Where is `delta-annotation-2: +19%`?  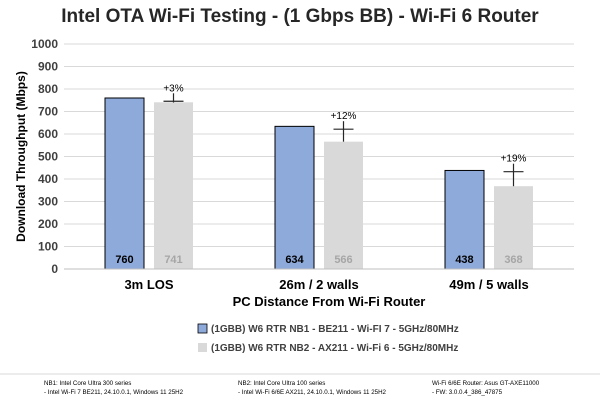 delta-annotation-2: +19% is located at coordinates (514, 159).